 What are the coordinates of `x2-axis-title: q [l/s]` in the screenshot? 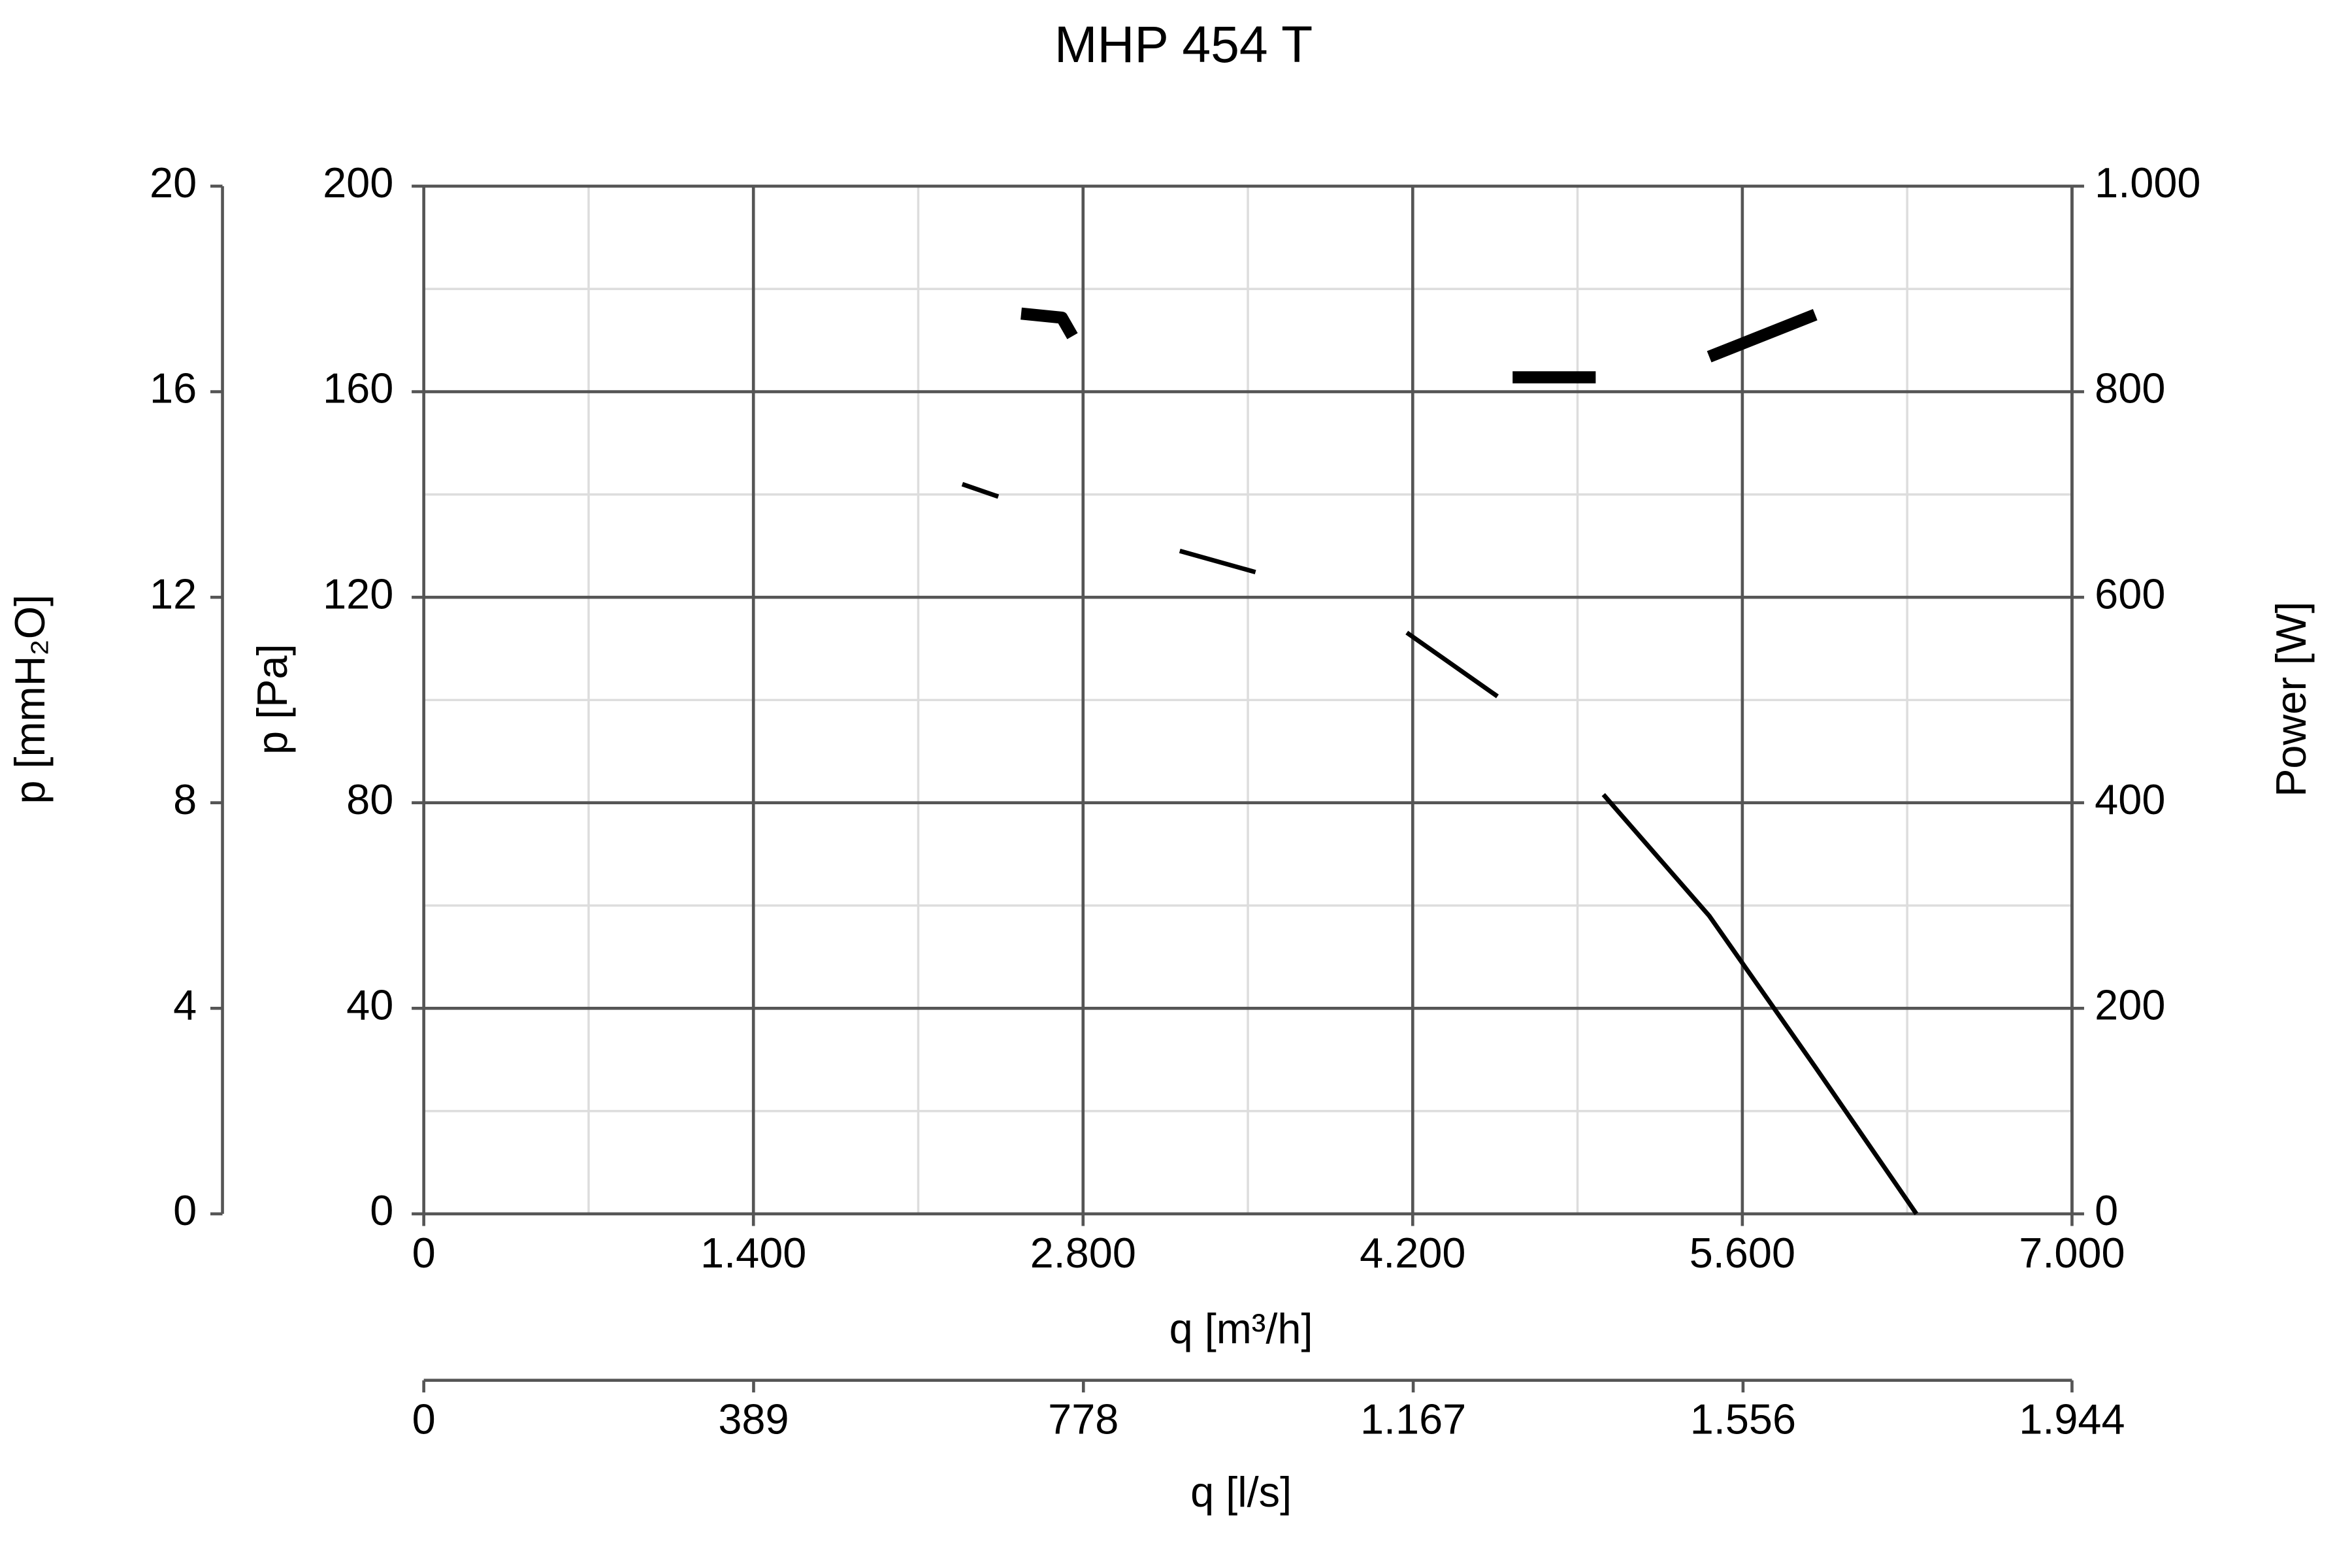 It's located at (1241, 1492).